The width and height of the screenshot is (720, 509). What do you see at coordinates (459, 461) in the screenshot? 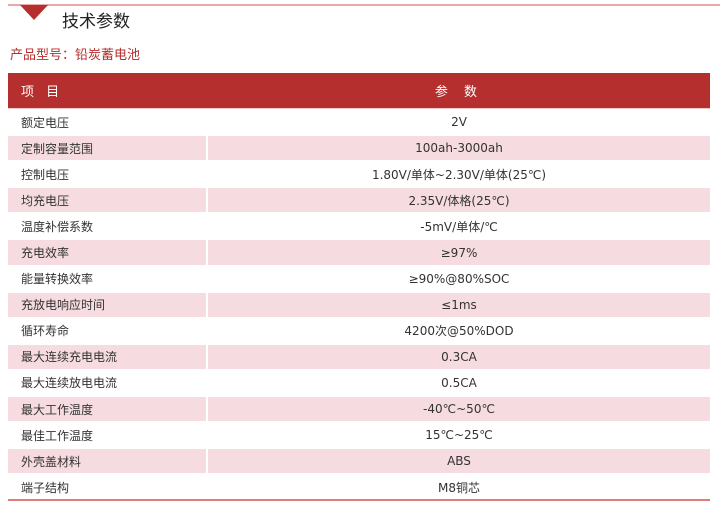
I see `spec-value: ABS` at bounding box center [459, 461].